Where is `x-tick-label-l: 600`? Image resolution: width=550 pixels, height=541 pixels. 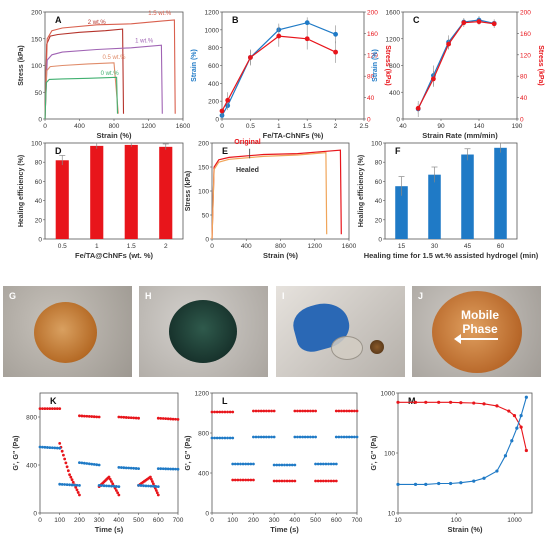
x-tick-label-l: 600 is located at coordinates (336, 520).